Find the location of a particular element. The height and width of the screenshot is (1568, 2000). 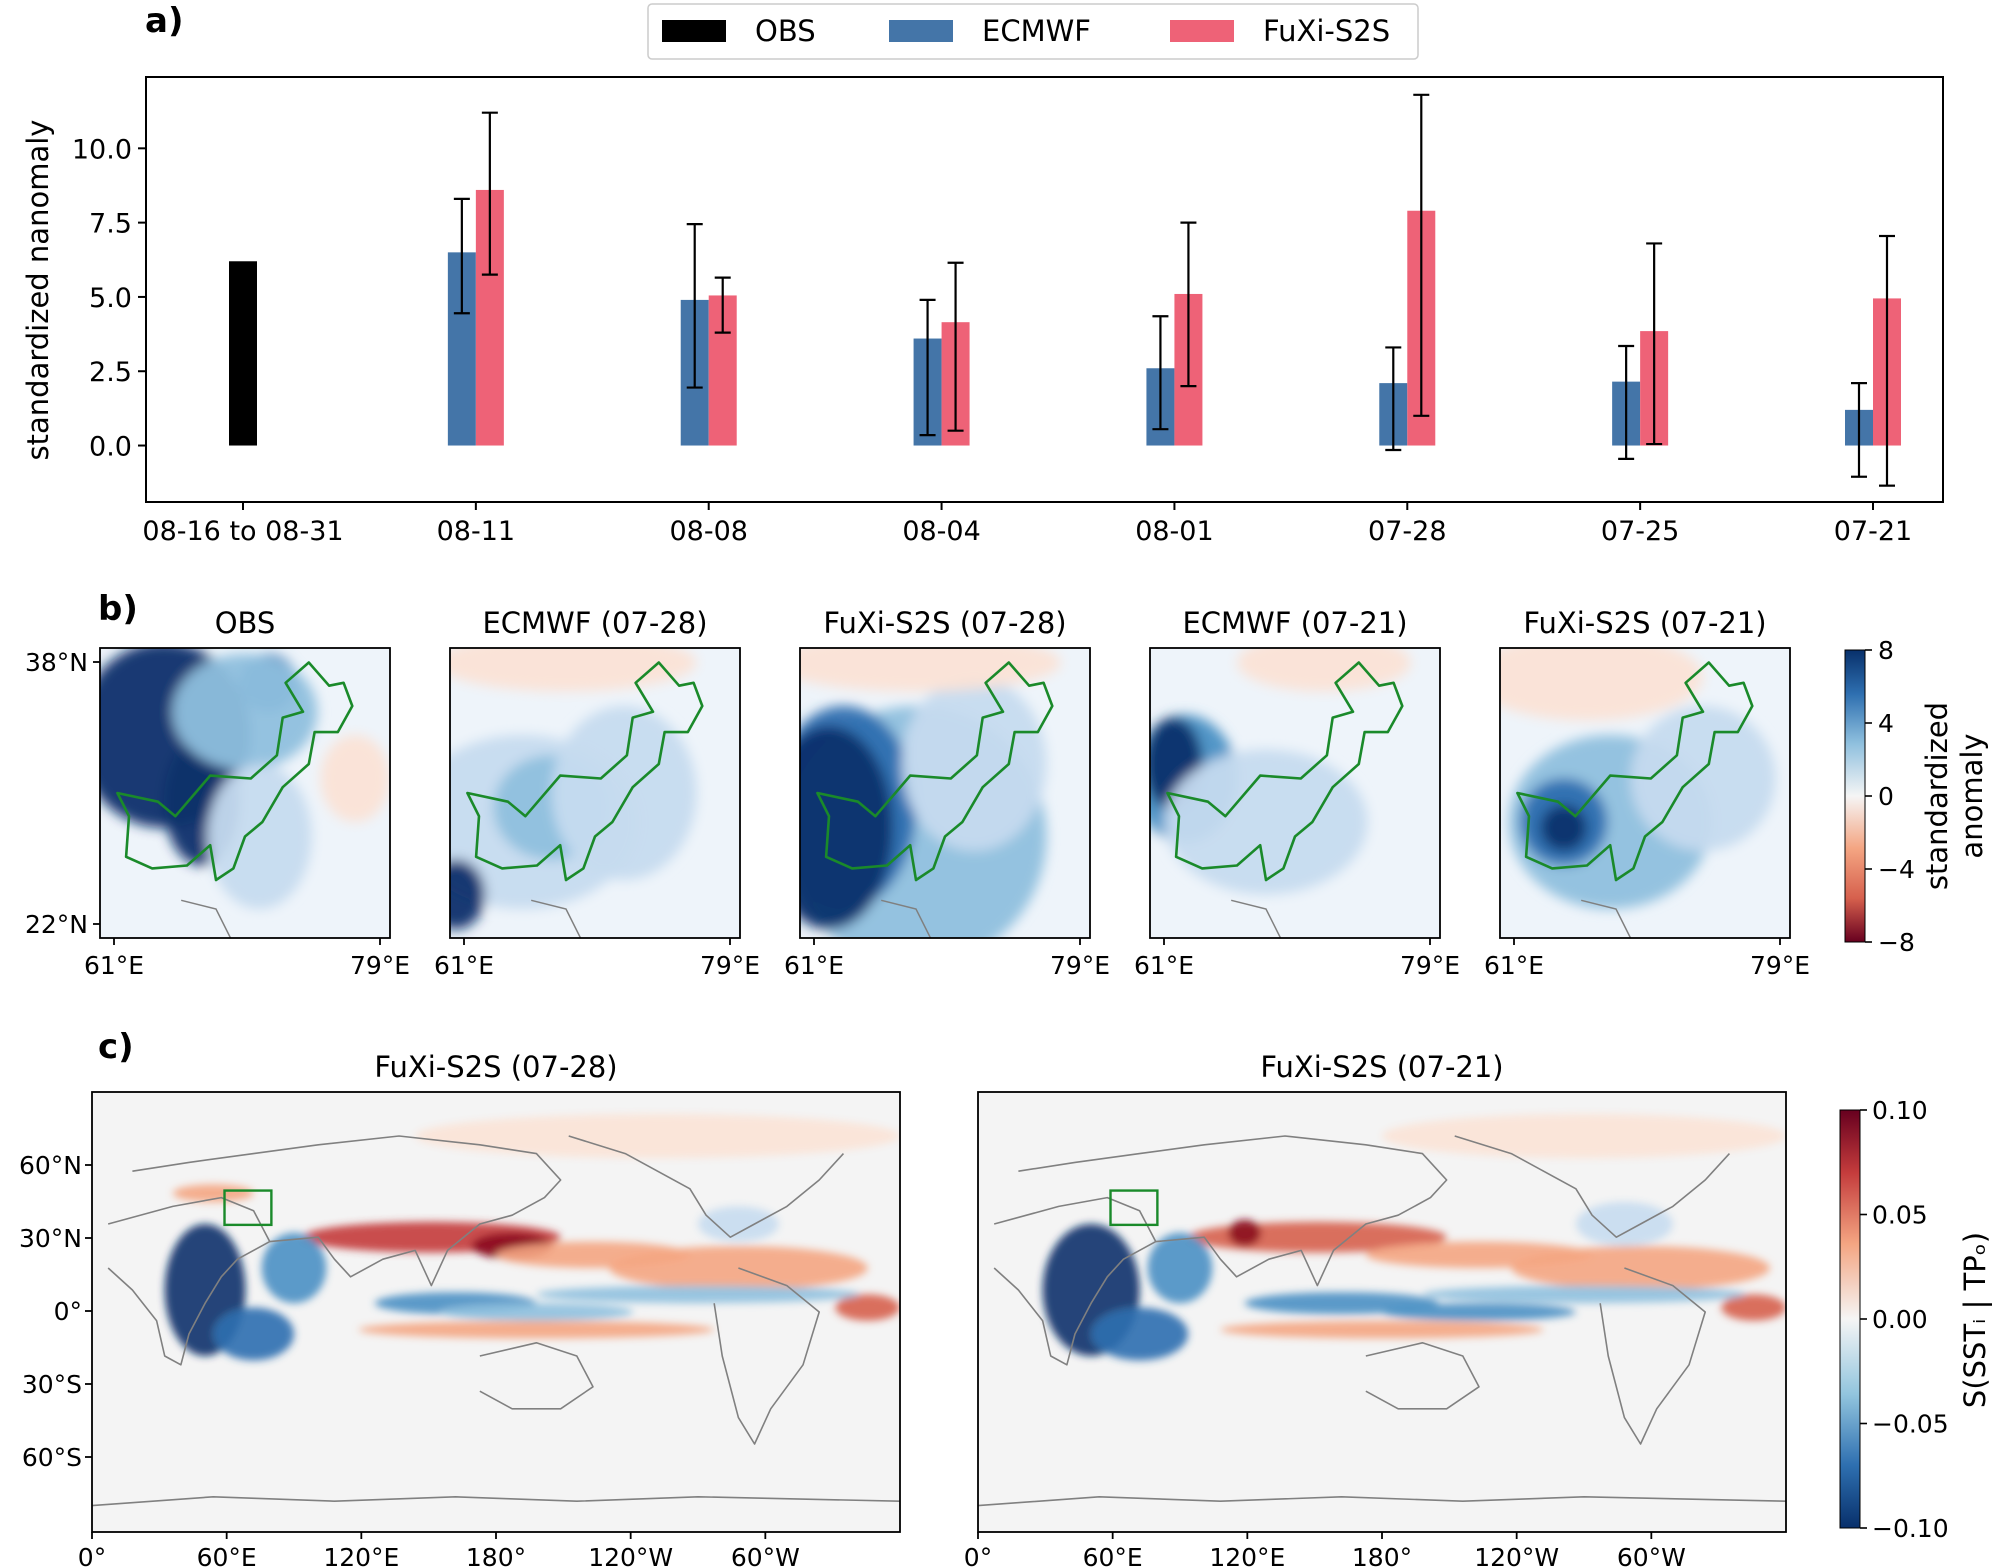

panel-b-label: b) is located at coordinates (118, 609).